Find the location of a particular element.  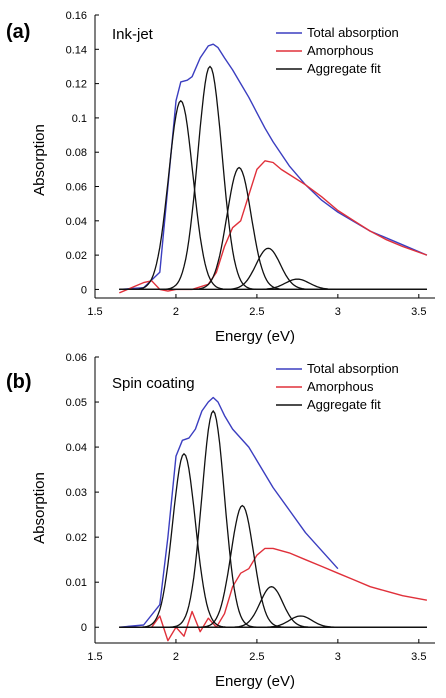

legend-label-amorphous-b: Amorphous is located at coordinates (340, 386).